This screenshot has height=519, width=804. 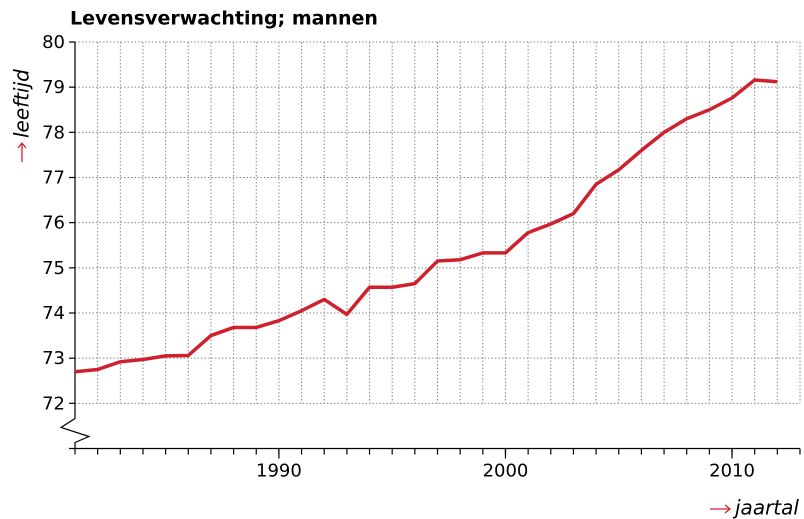 I want to click on y-axis, so click(x=75, y=245).